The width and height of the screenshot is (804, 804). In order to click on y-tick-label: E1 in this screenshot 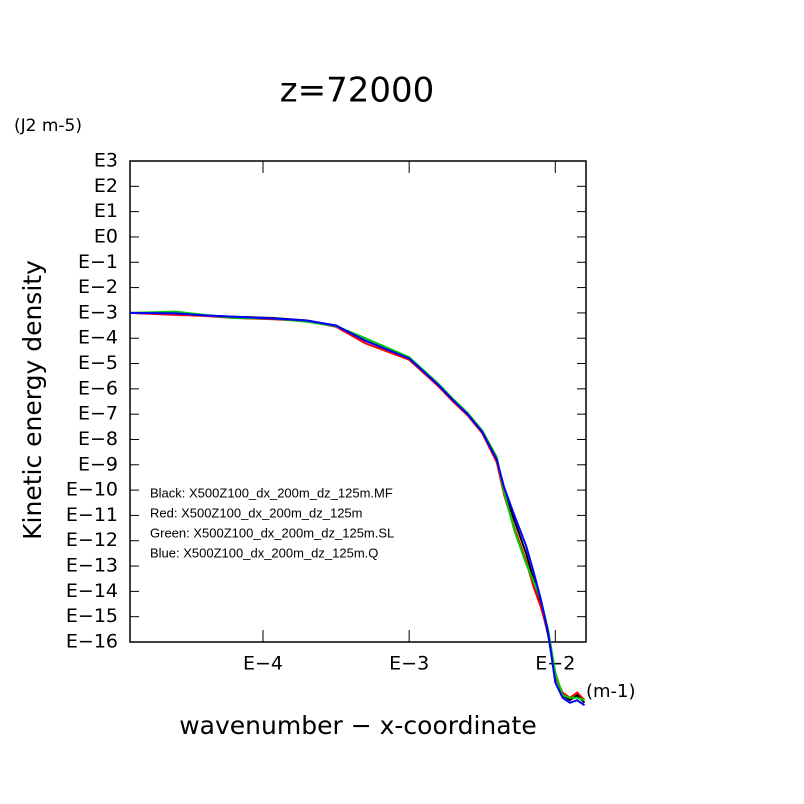, I will do `click(106, 211)`.